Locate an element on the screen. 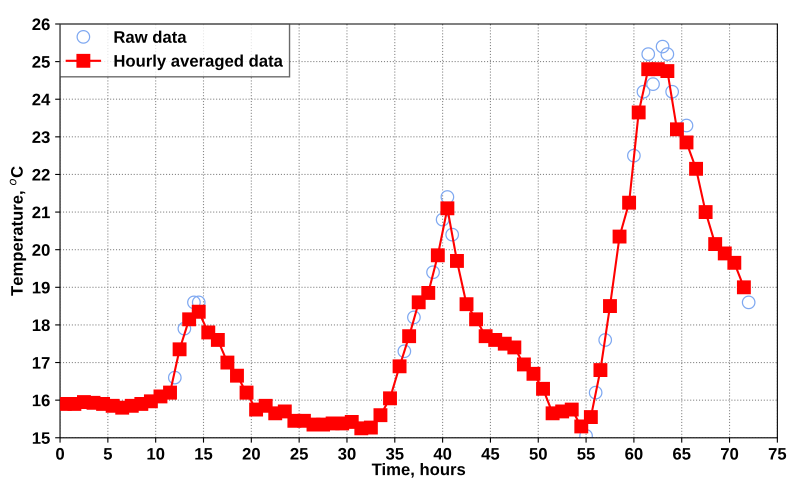 Image resolution: width=790 pixels, height=480 pixels. x-tick-label: 20 is located at coordinates (251, 454).